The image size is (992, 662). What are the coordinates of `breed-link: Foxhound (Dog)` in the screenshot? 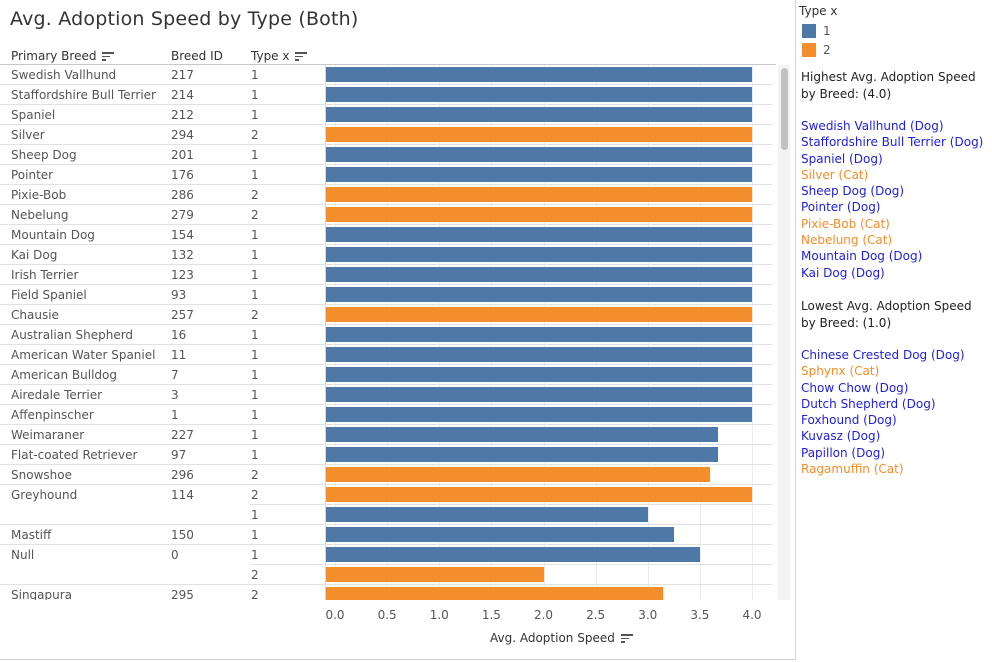 It's located at (849, 420).